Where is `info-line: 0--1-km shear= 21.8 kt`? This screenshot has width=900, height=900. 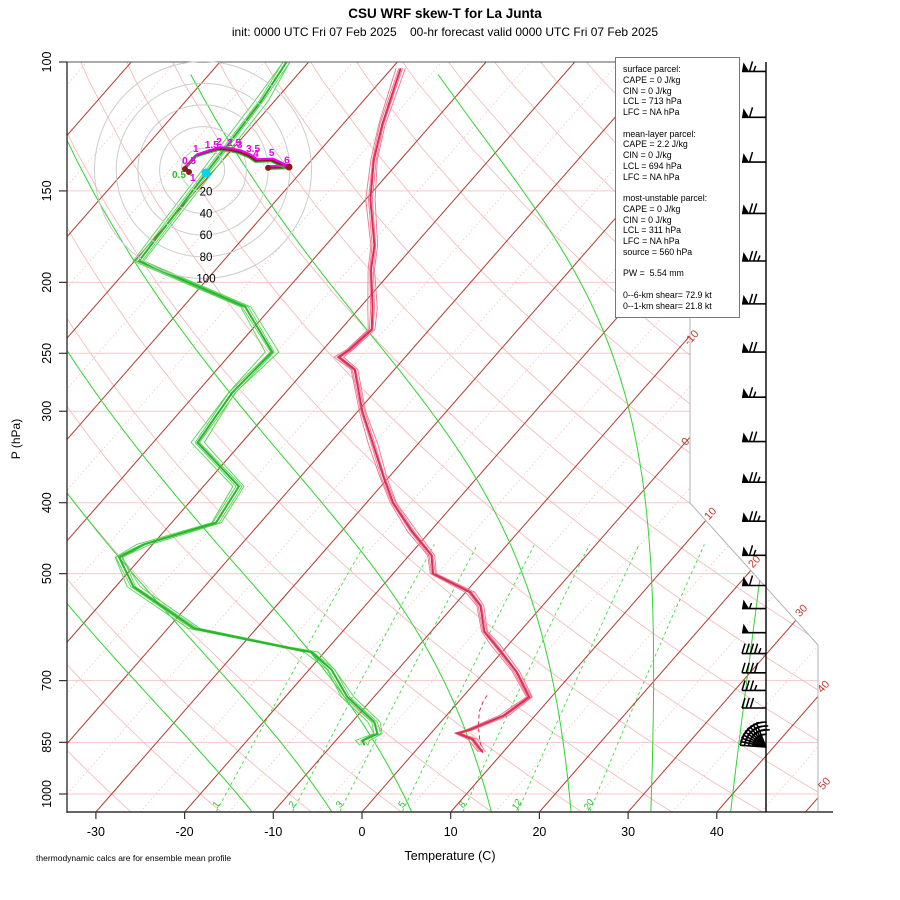 info-line: 0--1-km shear= 21.8 kt is located at coordinates (667, 305).